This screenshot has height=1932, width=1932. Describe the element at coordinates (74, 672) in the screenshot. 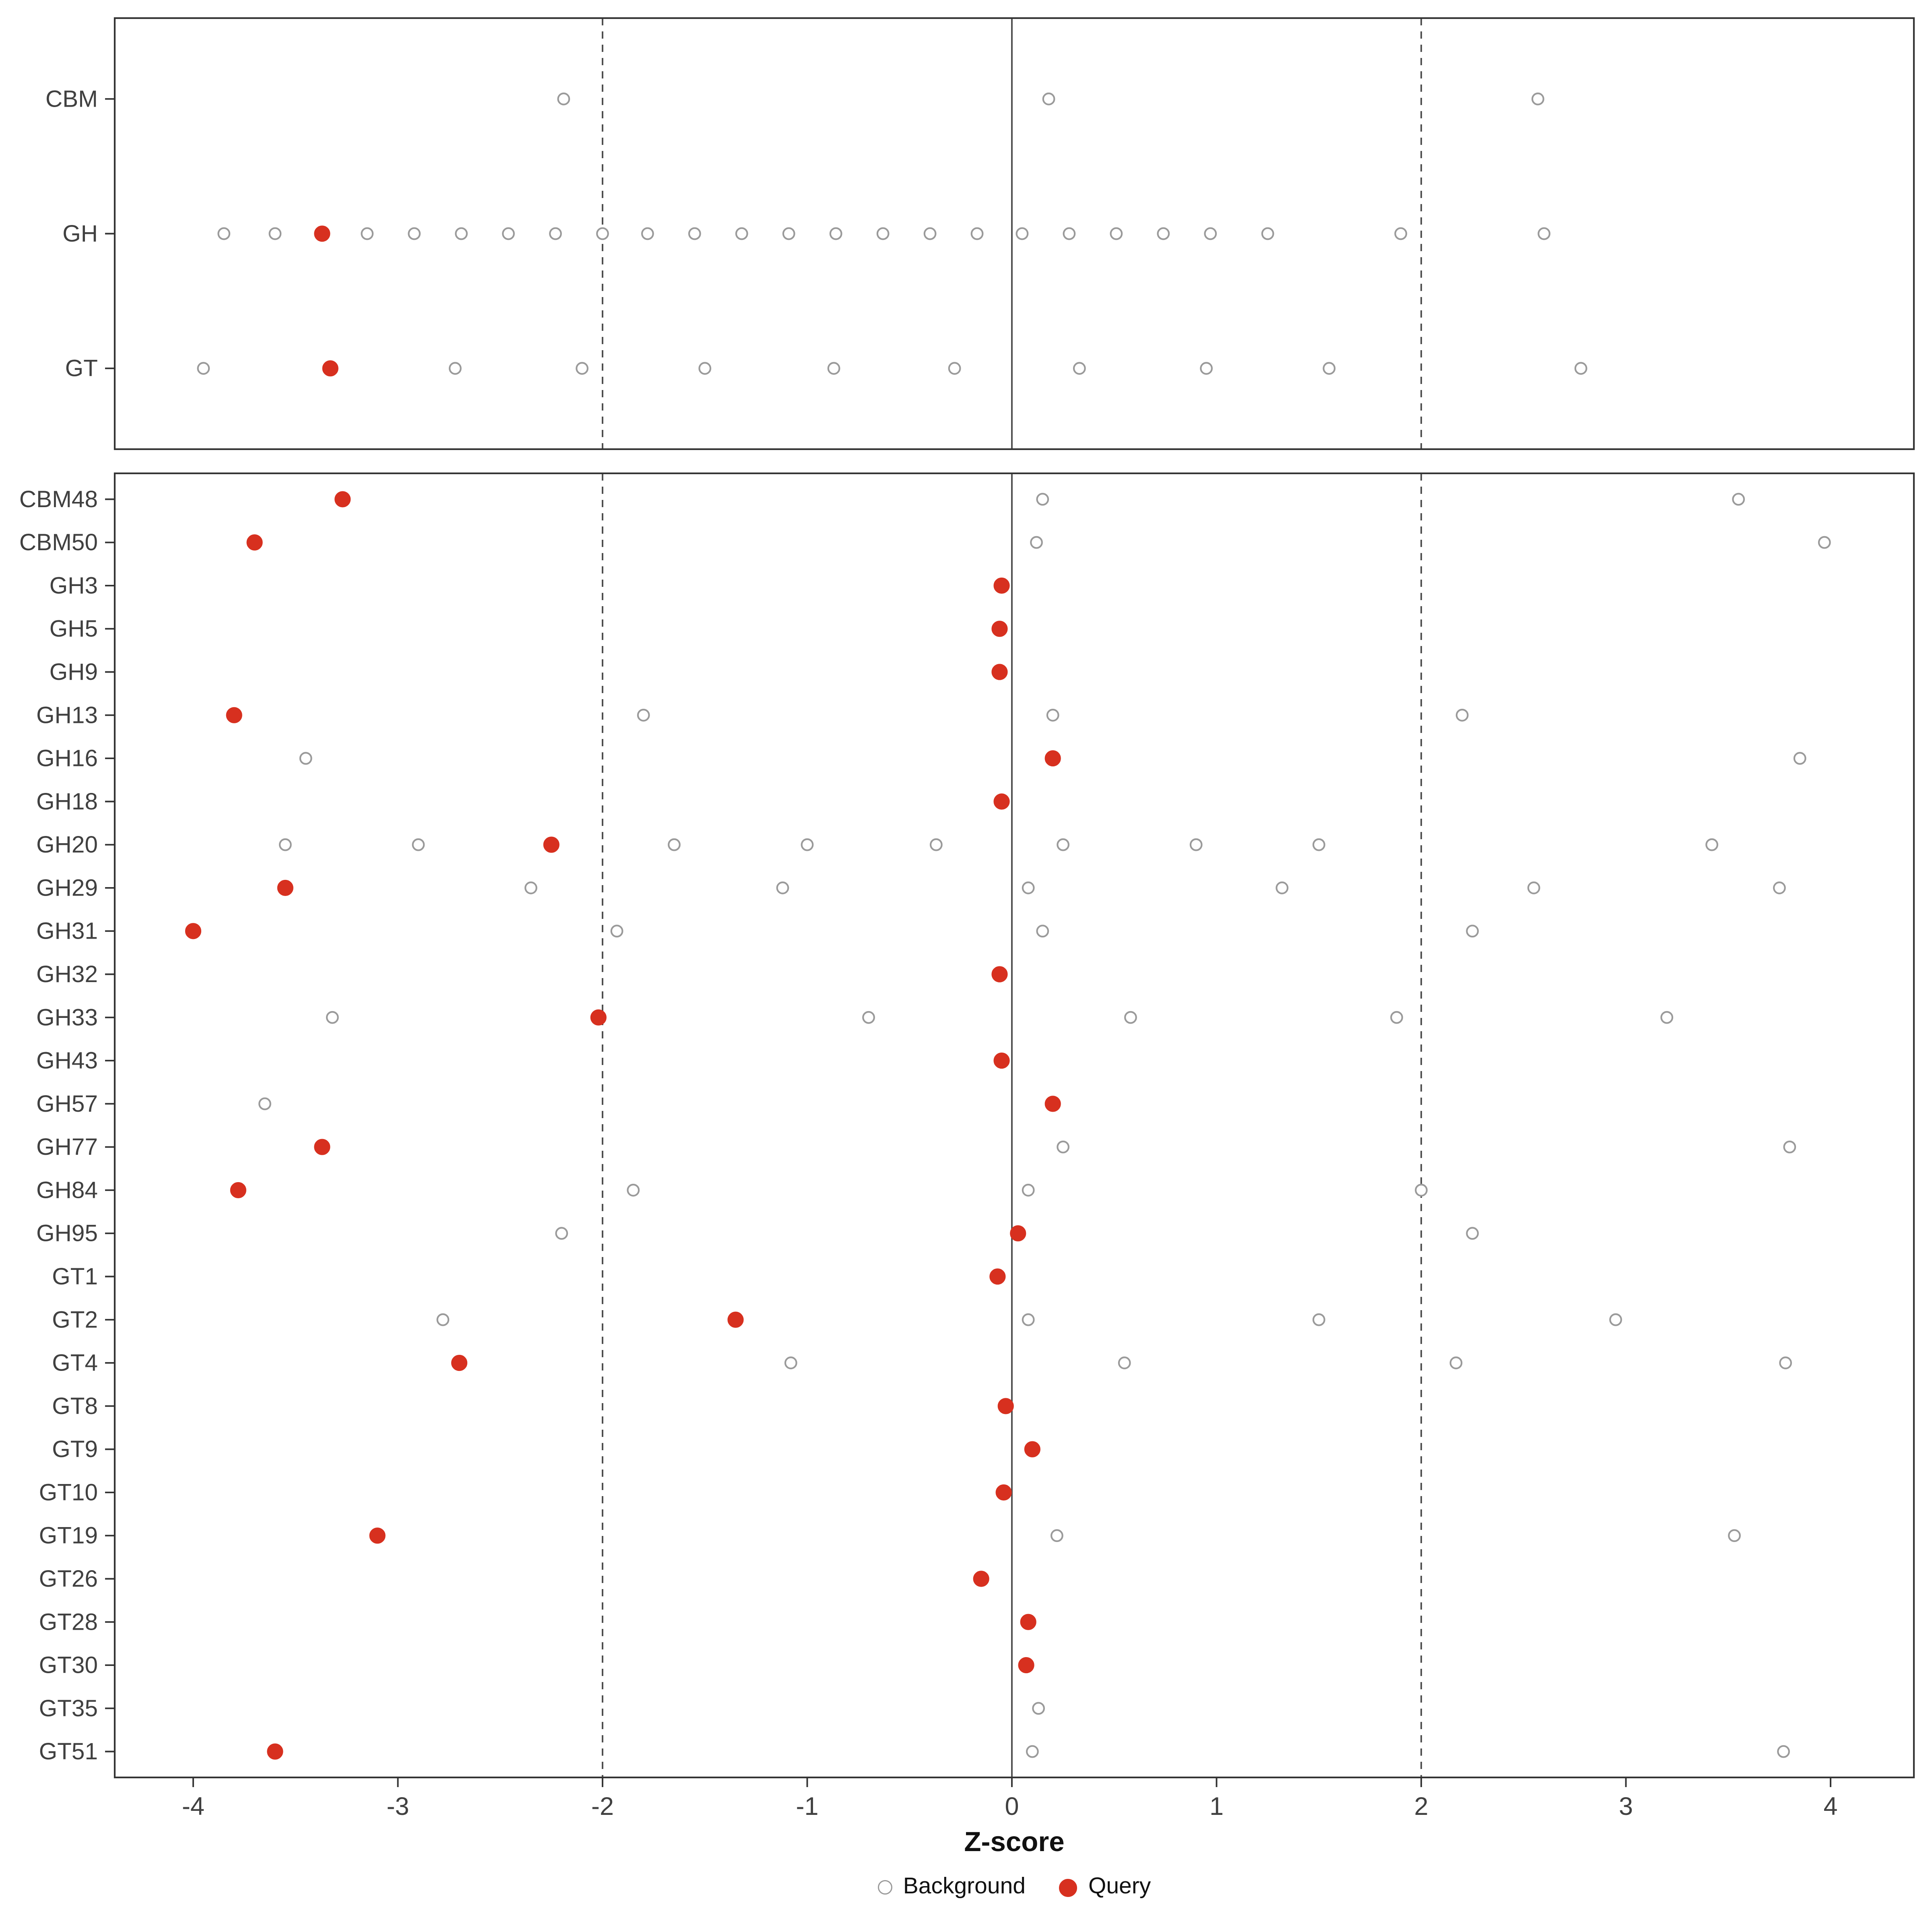

I see `row-label-GH9: GH9` at that location.